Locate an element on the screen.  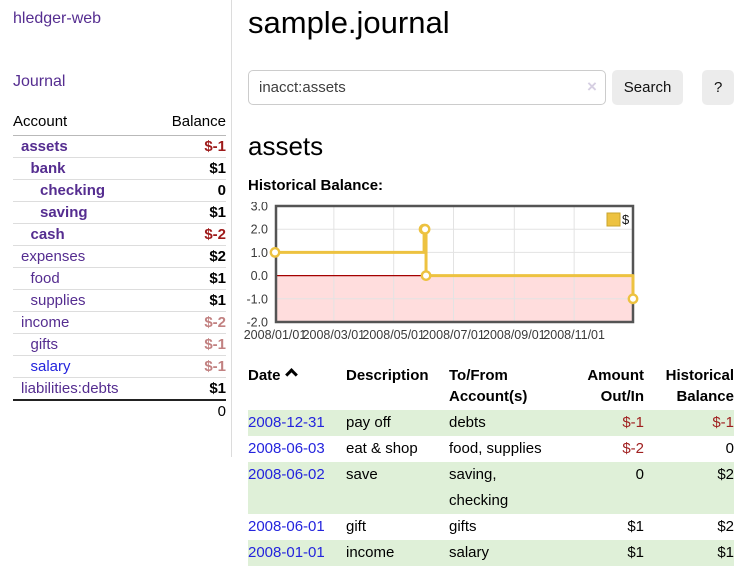
account-name-cell: liabilities:debts is located at coordinates (83, 388).